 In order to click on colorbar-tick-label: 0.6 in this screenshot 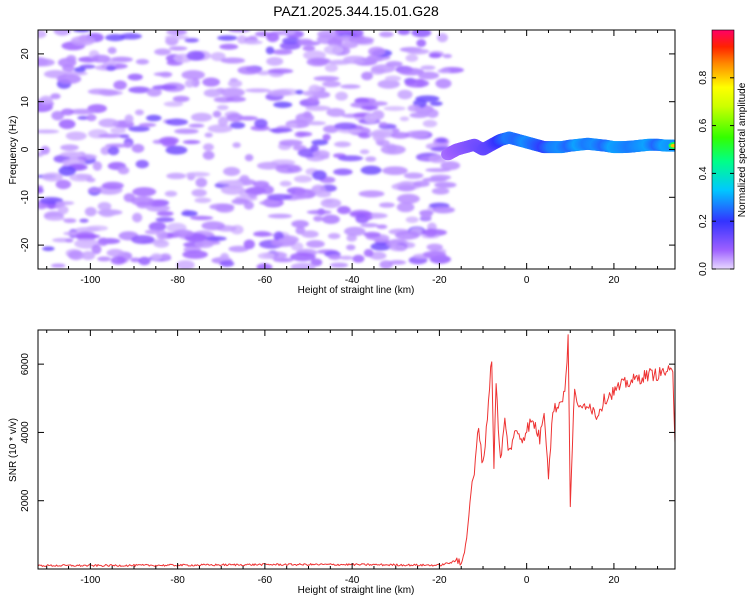, I will do `click(703, 125)`.